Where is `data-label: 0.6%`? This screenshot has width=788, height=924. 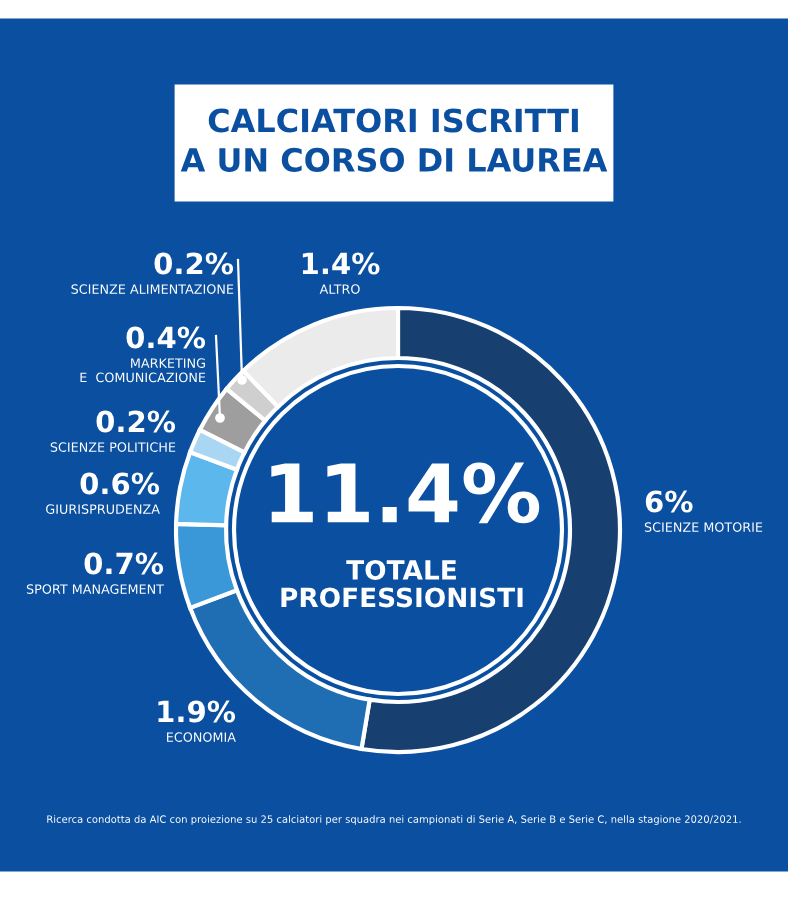 data-label: 0.6% is located at coordinates (120, 483).